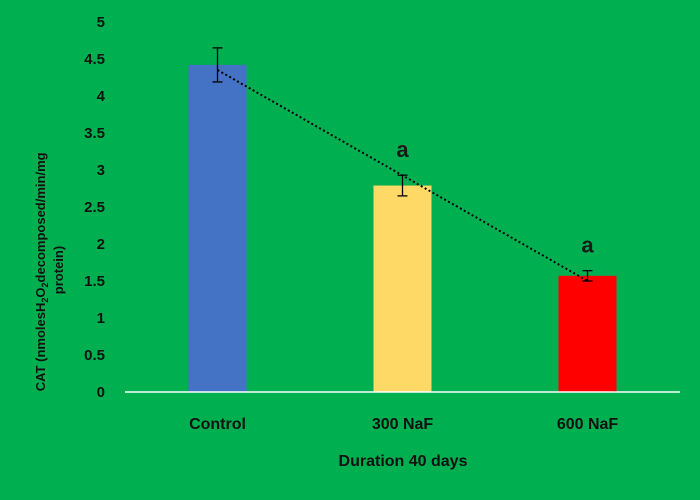  What do you see at coordinates (101, 22) in the screenshot?
I see `y-tick-label: 5` at bounding box center [101, 22].